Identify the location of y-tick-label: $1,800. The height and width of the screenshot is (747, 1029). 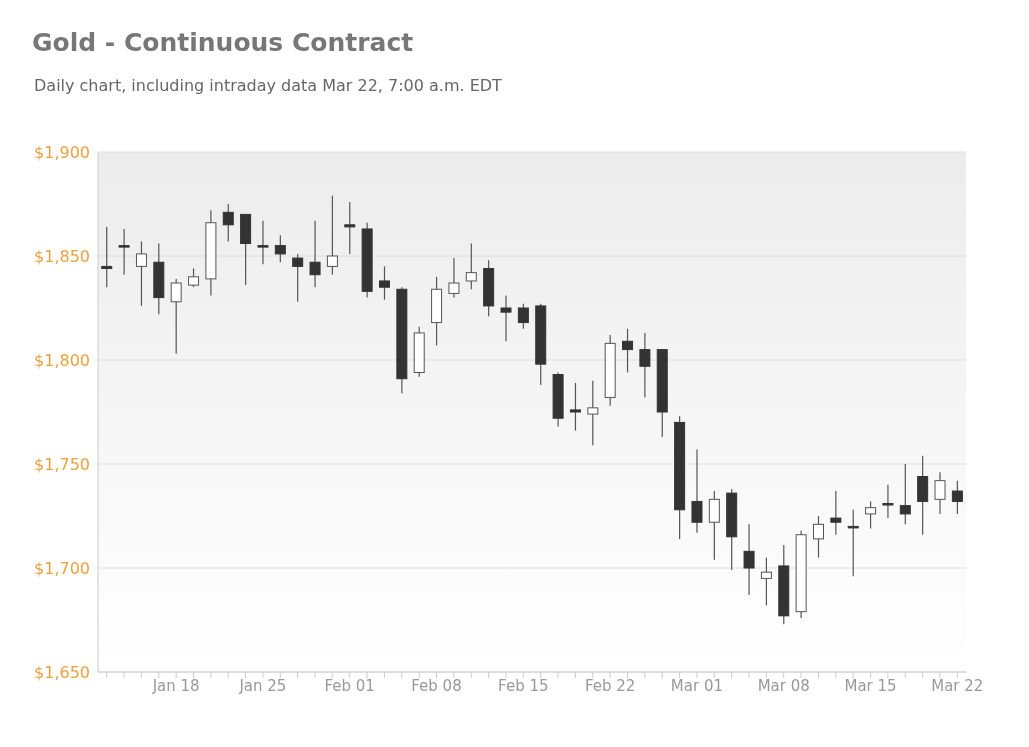
(62, 360).